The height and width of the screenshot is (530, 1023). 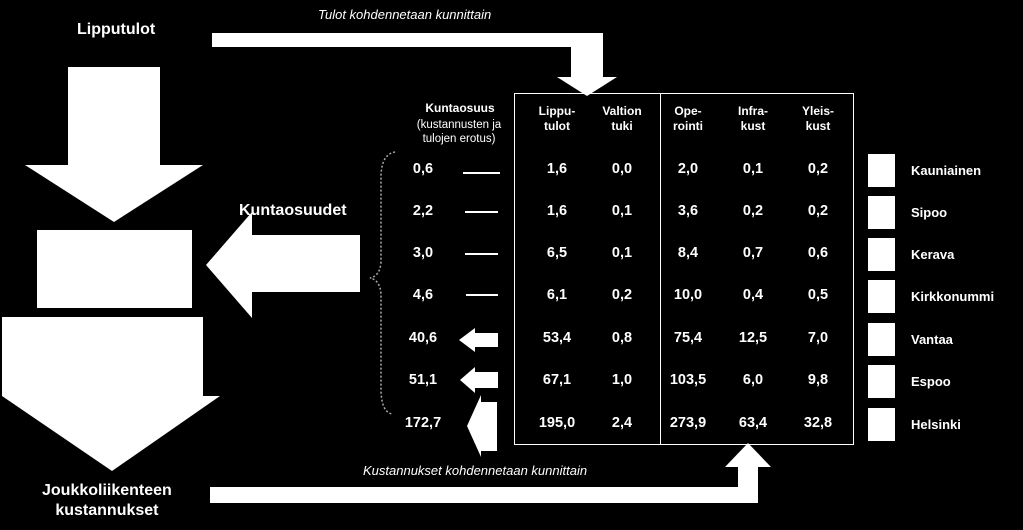 I want to click on valtiontuki-value: 0,0, so click(x=622, y=169).